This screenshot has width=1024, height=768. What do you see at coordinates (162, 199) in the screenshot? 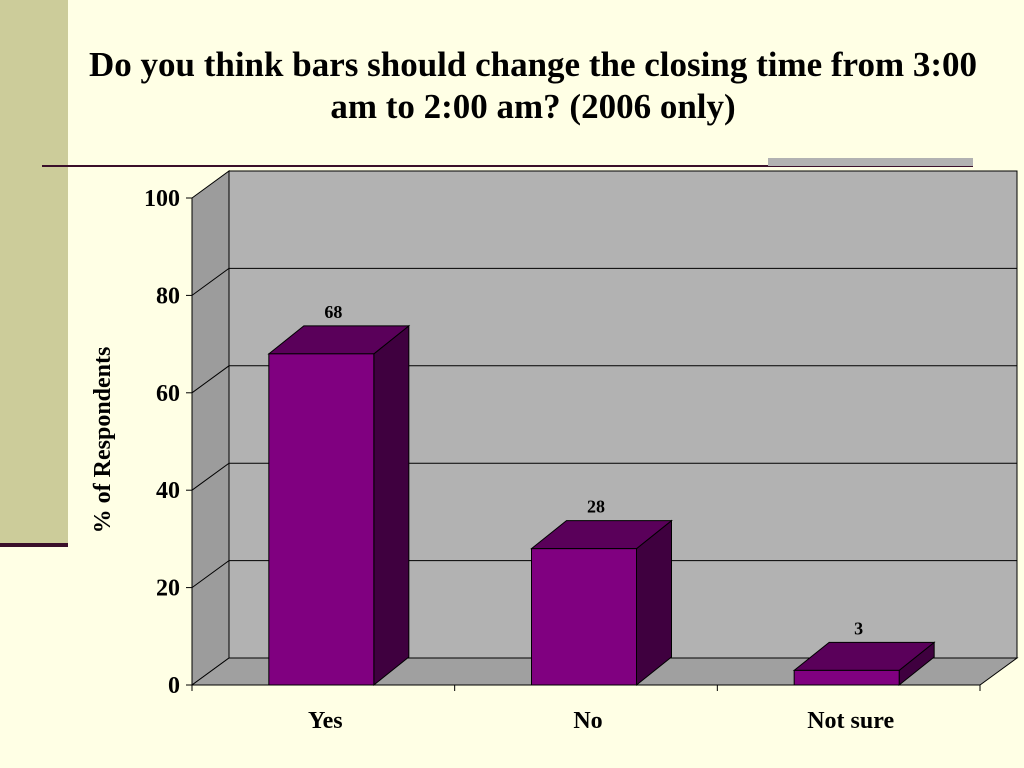
I see `y-tick-label: 100` at bounding box center [162, 199].